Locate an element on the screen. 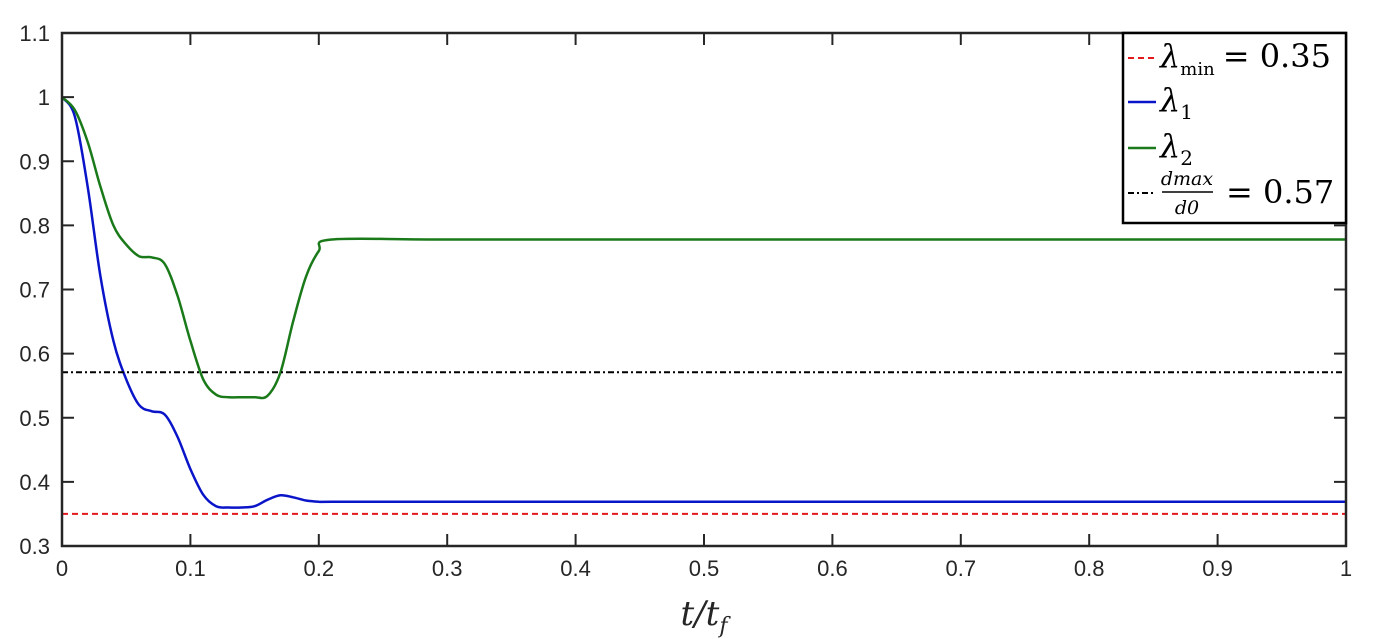 The height and width of the screenshot is (639, 1374). y-tick-label: 0.4 is located at coordinates (34, 482).